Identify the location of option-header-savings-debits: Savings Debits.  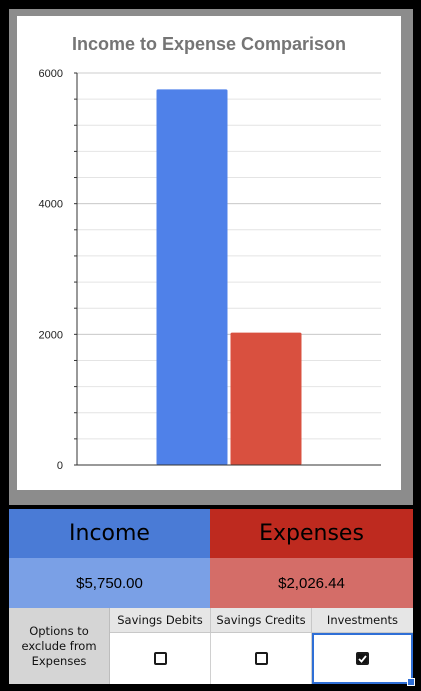
(160, 620).